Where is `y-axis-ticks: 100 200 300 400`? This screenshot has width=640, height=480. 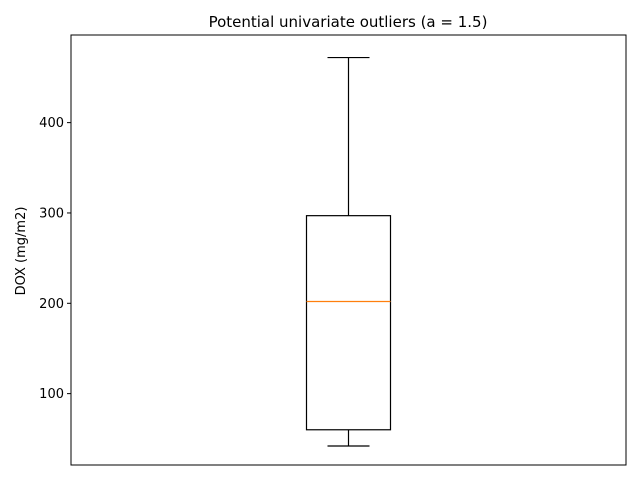
y-axis-ticks: 100 200 300 400 is located at coordinates (55, 259).